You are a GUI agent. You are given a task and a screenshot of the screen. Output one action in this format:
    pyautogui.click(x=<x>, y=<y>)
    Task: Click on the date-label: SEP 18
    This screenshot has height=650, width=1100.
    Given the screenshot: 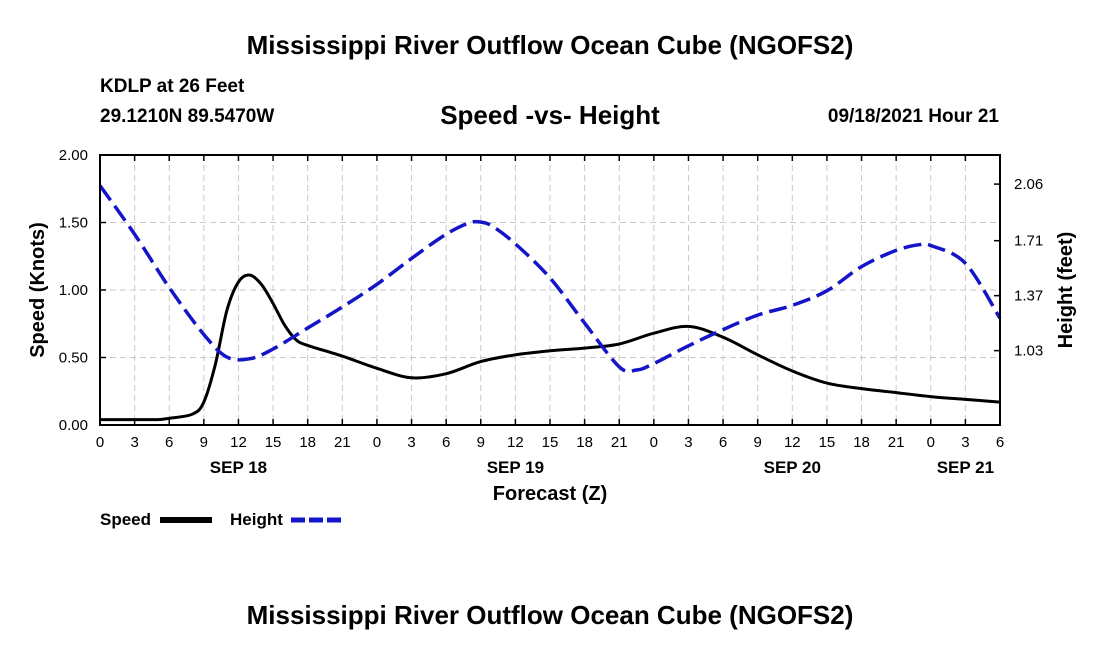 What is the action you would take?
    pyautogui.click(x=238, y=467)
    